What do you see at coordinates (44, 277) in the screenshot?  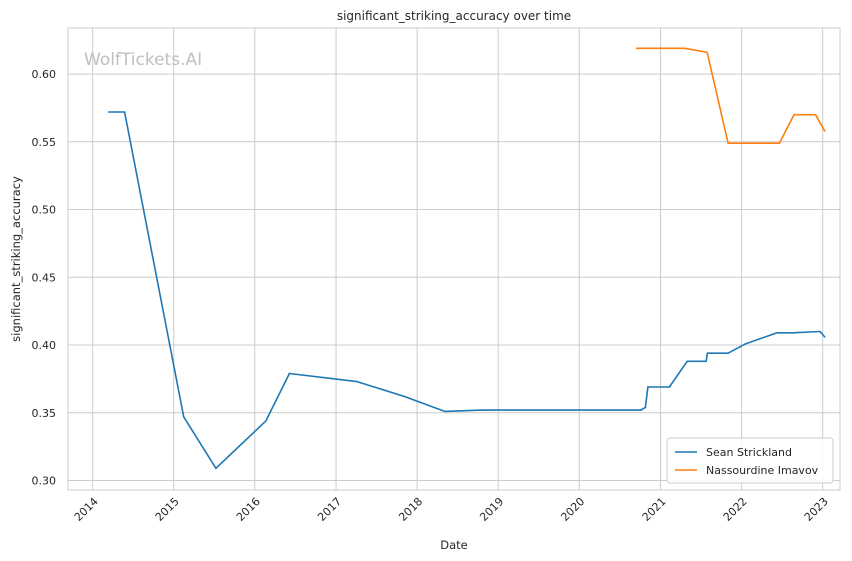 I see `y-tick-label-0.45: 0.45` at bounding box center [44, 277].